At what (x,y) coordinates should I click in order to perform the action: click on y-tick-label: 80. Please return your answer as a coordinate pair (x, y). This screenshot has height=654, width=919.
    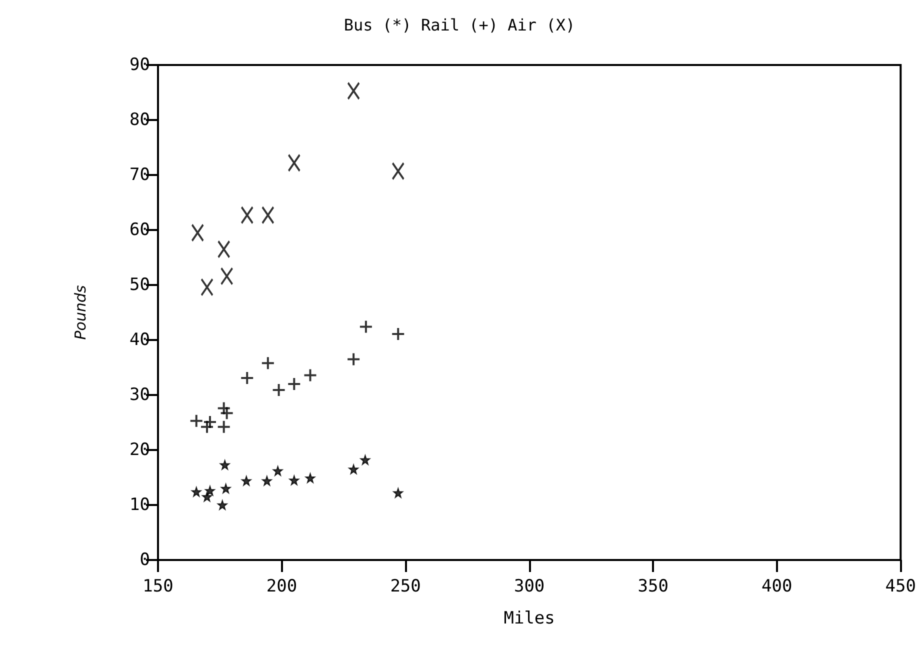
    Looking at the image, I should click on (140, 120).